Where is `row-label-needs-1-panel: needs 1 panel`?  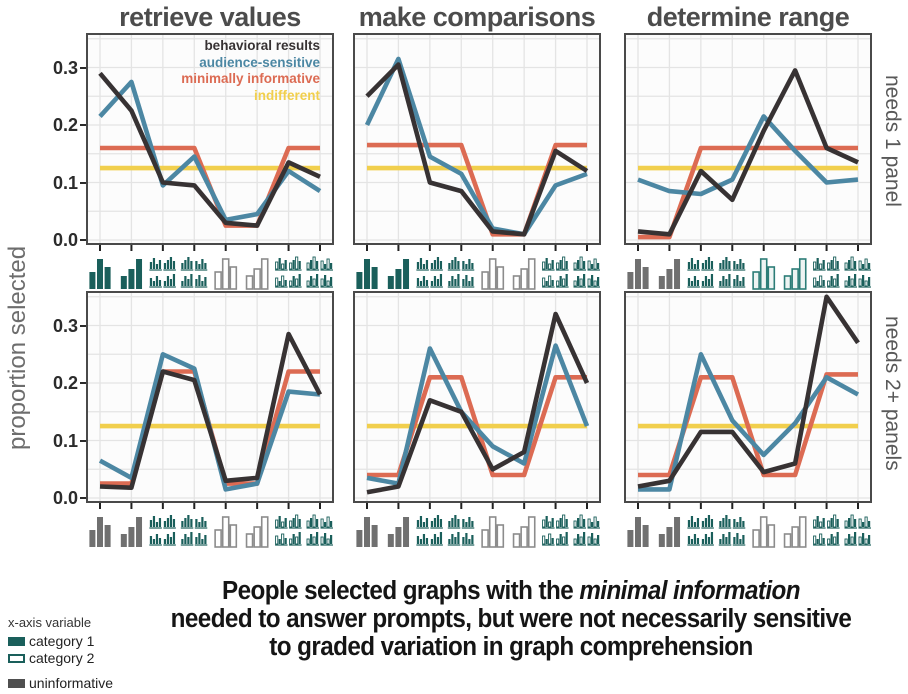
row-label-needs-1-panel: needs 1 panel is located at coordinates (892, 141).